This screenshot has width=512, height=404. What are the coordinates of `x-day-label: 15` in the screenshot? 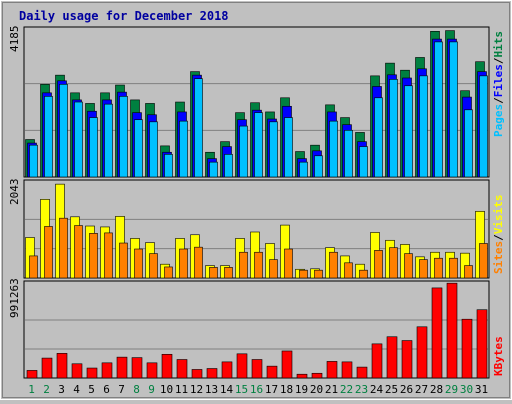 It's located at (241, 389).